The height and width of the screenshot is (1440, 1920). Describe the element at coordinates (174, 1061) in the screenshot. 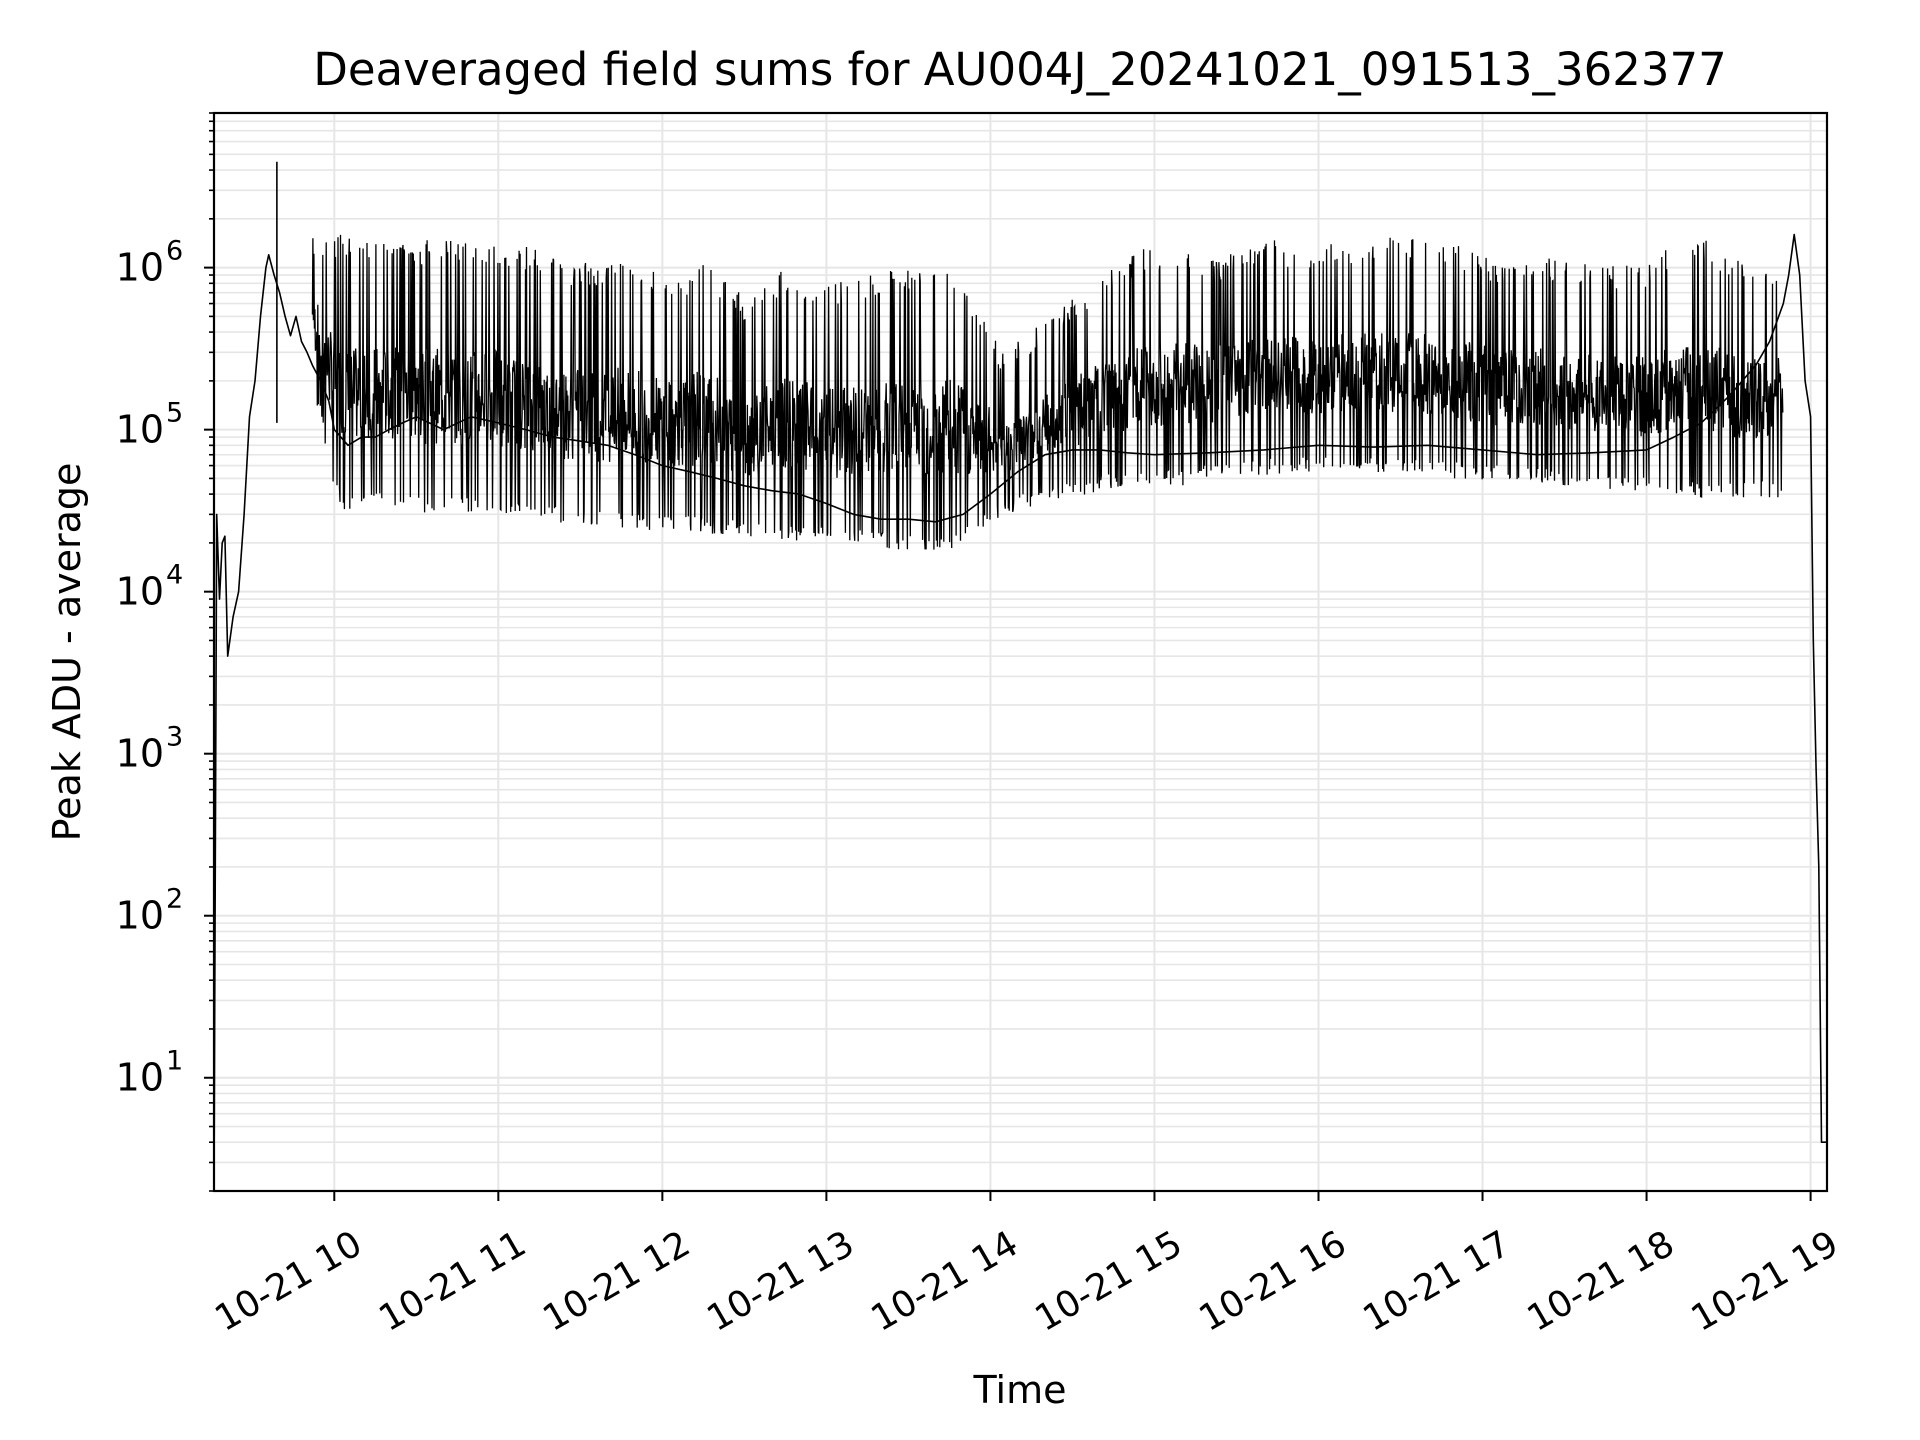

I see `y-tick-exponent: 1` at that location.